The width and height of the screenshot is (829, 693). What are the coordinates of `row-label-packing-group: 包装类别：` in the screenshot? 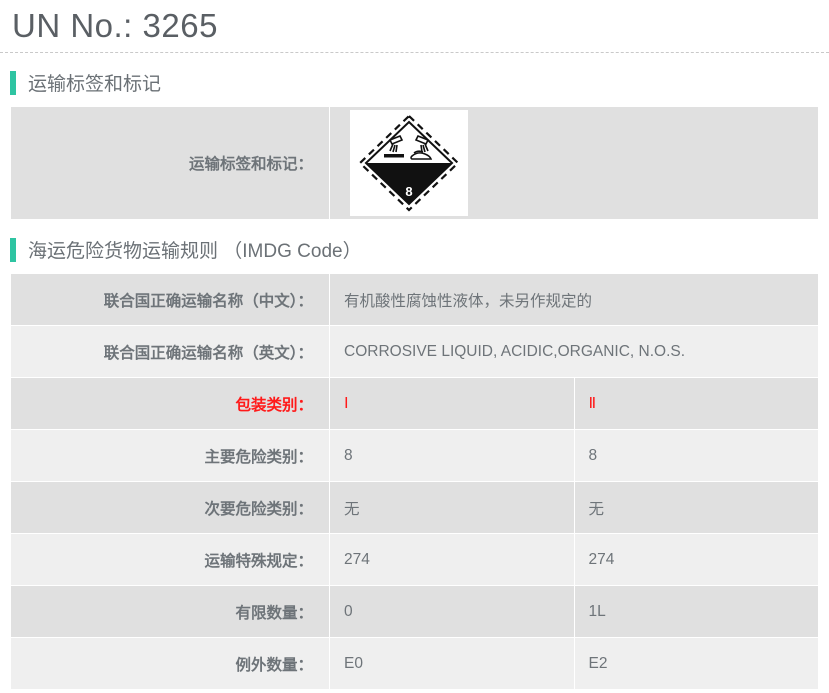 It's located at (170, 403).